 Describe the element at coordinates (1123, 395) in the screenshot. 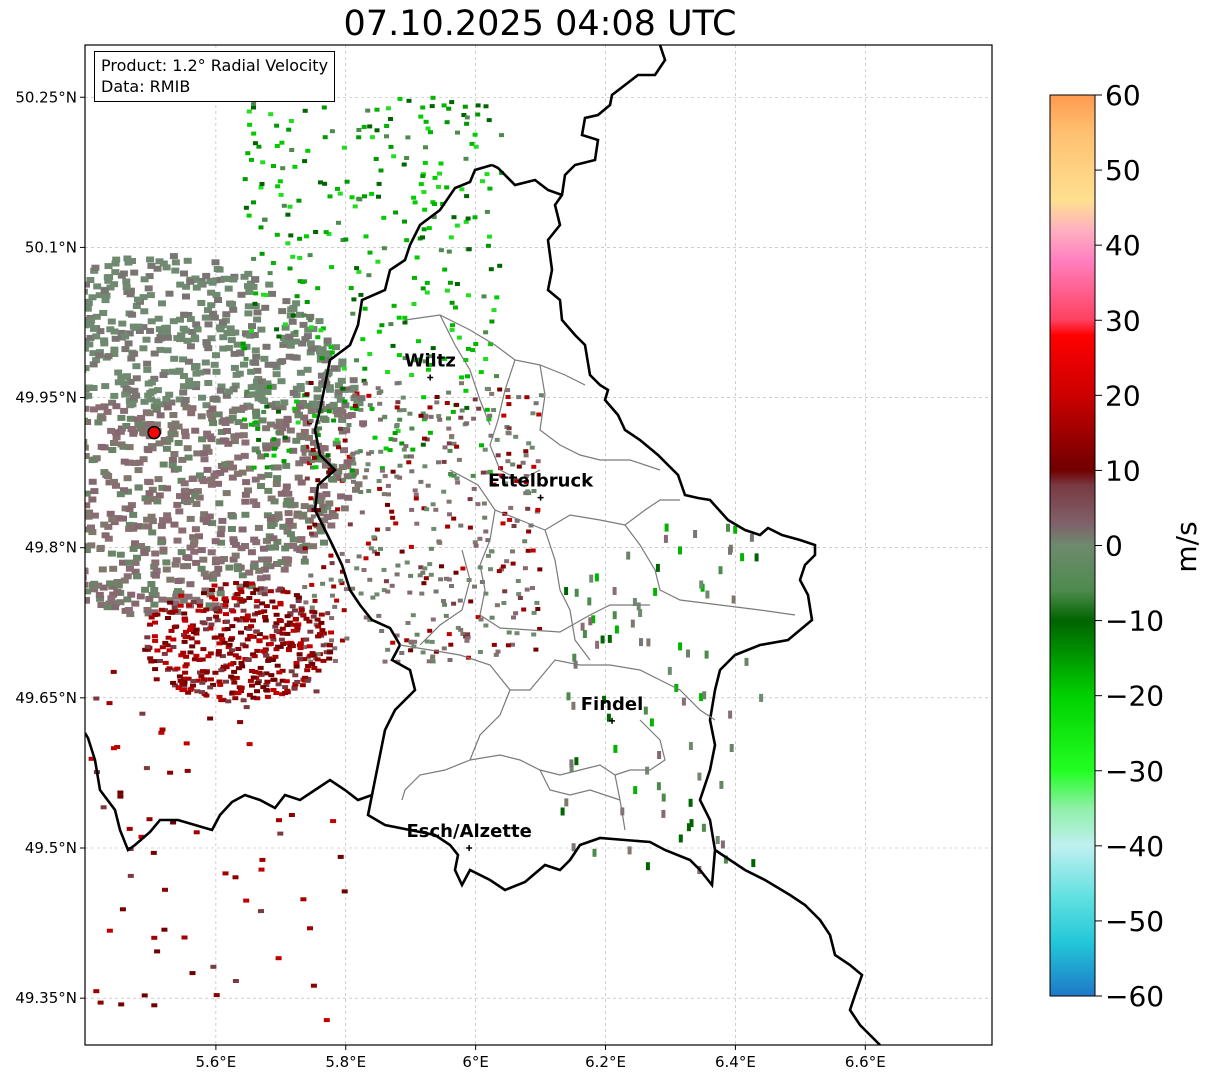

I see `colorbar-tick-label: 20` at that location.